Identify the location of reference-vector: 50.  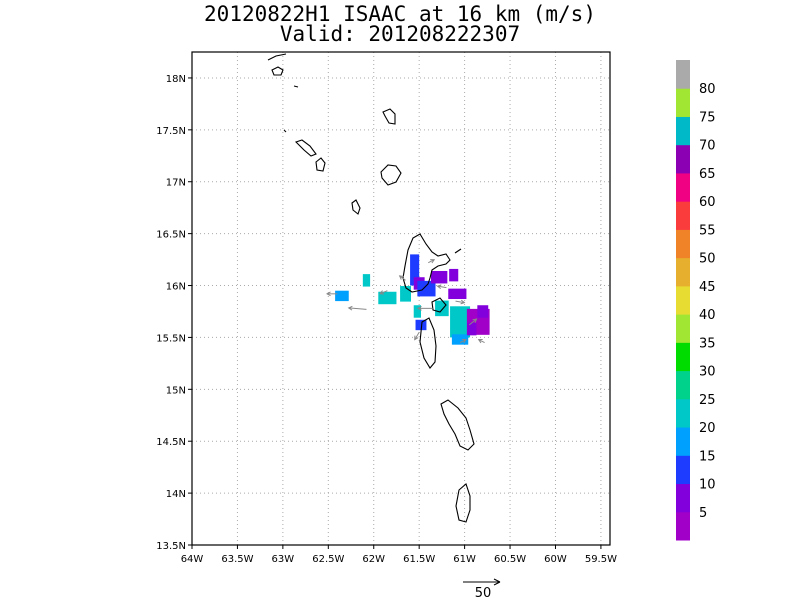
(482, 589).